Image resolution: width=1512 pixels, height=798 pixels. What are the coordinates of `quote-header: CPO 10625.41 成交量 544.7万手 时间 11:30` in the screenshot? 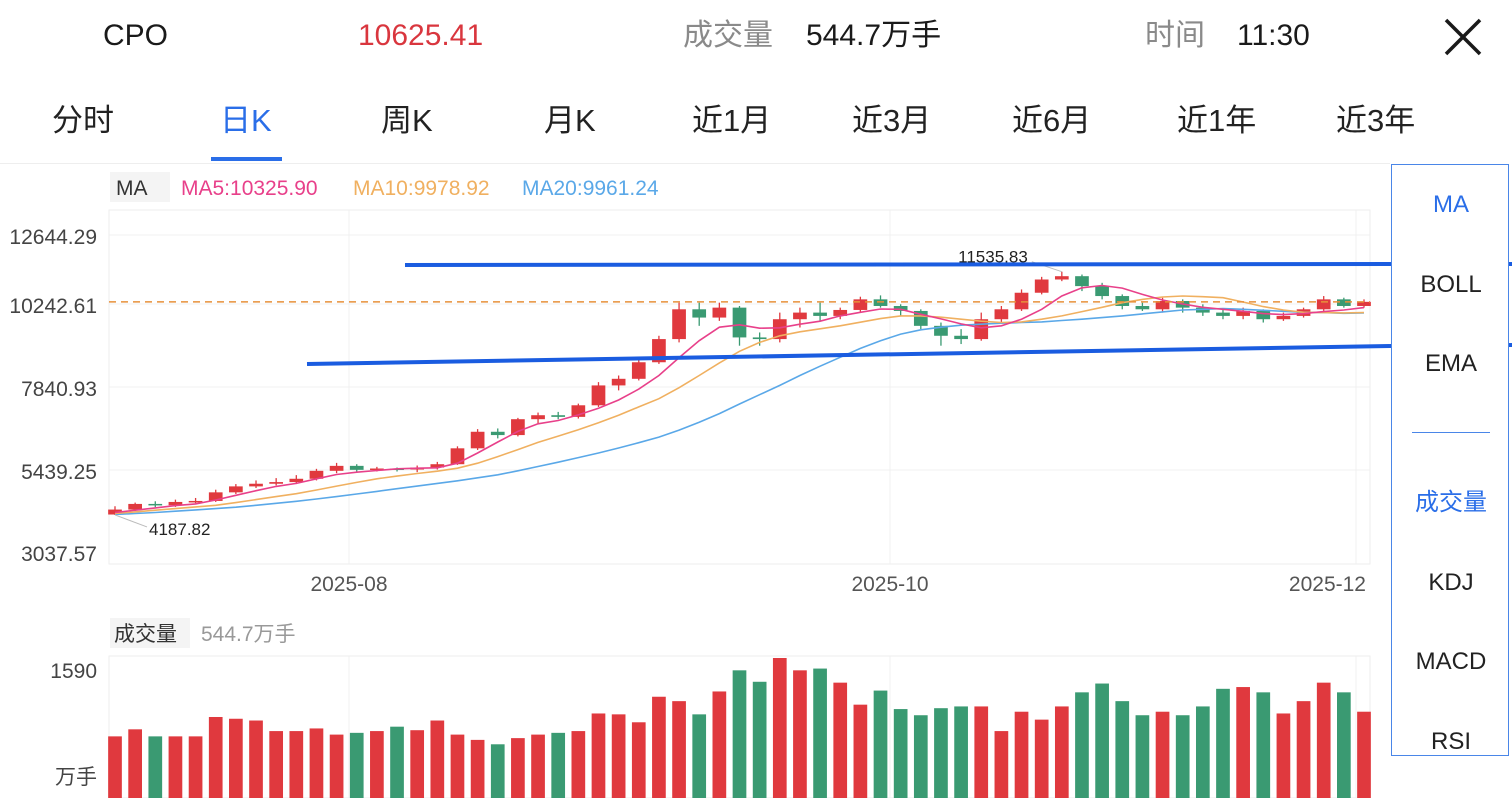 It's located at (756, 37).